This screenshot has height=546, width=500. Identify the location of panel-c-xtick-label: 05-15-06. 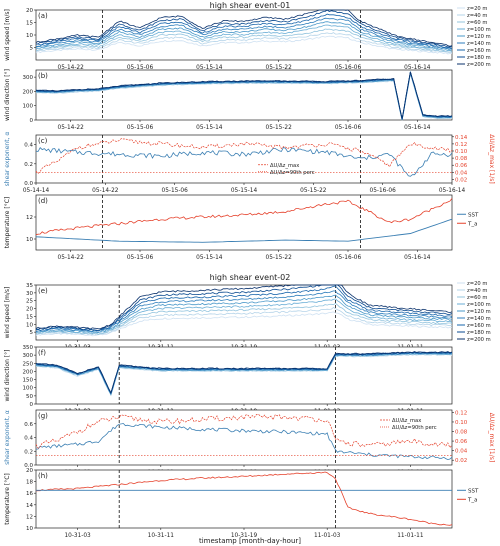
(175, 191).